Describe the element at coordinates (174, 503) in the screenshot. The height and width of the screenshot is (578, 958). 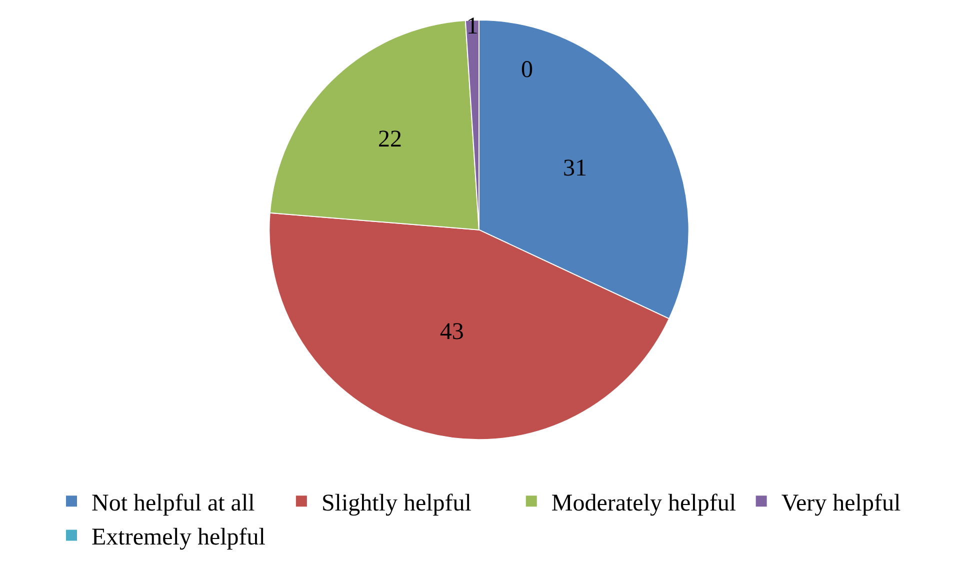
I see `legend-label: Not helpful at all` at that location.